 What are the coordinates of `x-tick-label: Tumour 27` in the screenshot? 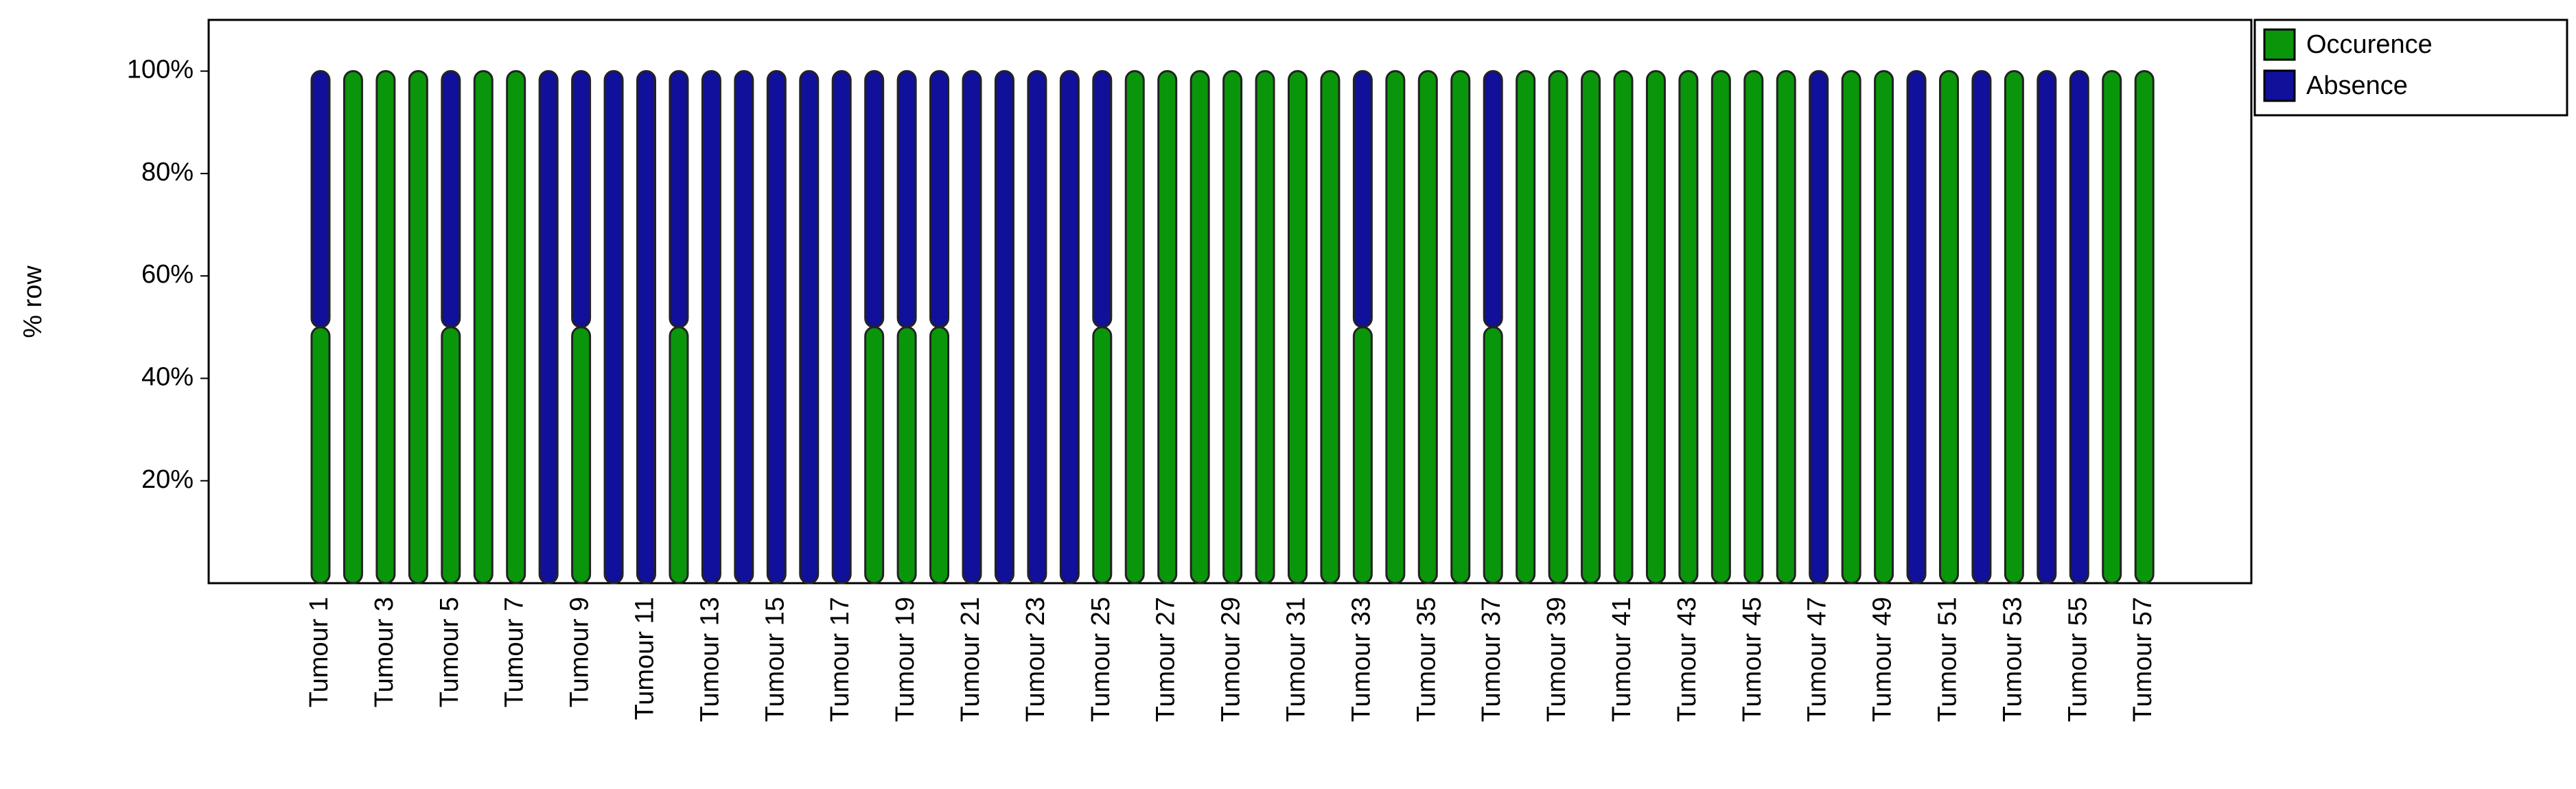 It's located at (1166, 659).